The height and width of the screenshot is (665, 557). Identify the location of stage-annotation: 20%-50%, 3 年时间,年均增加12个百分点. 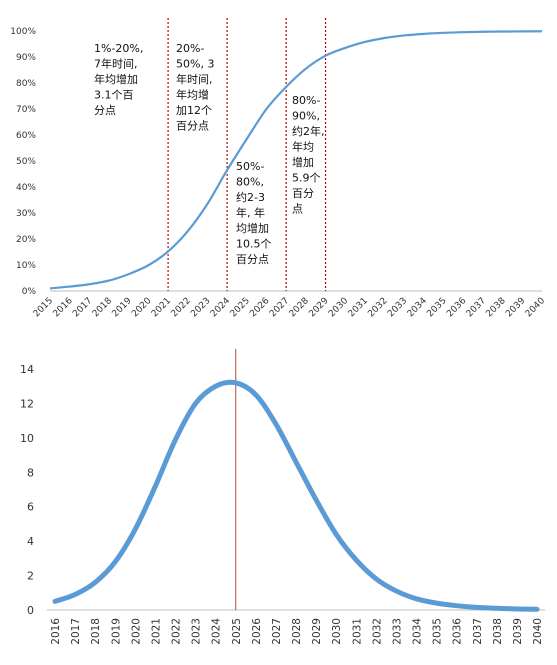
(195, 87).